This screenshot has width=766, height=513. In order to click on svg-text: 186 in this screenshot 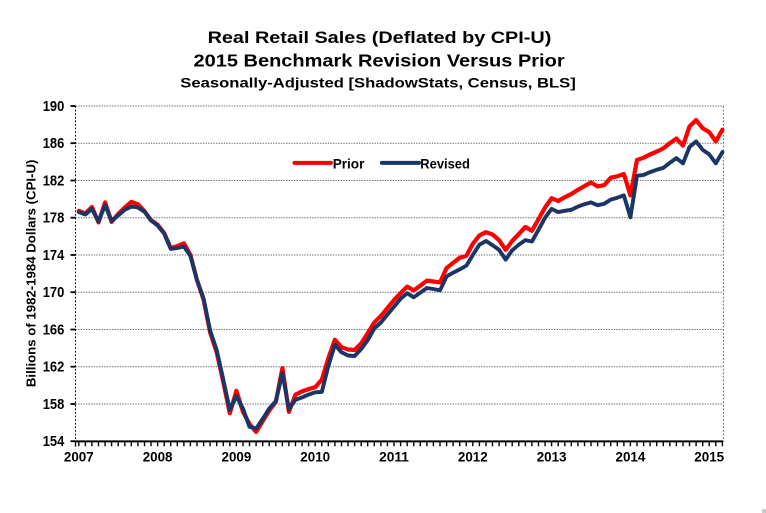, I will do `click(54, 144)`.